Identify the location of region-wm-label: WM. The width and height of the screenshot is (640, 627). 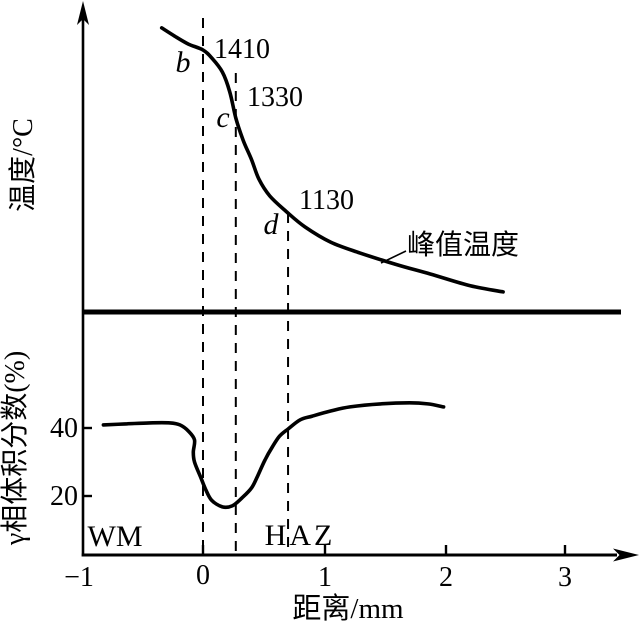
(115, 536).